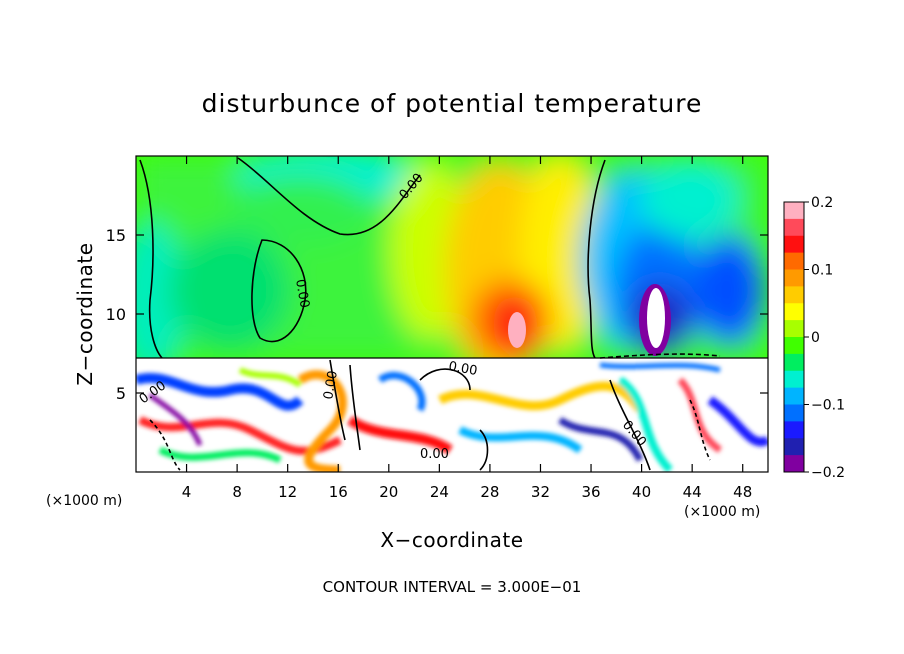  Describe the element at coordinates (237, 492) in the screenshot. I see `x-tick-label: 8` at that location.